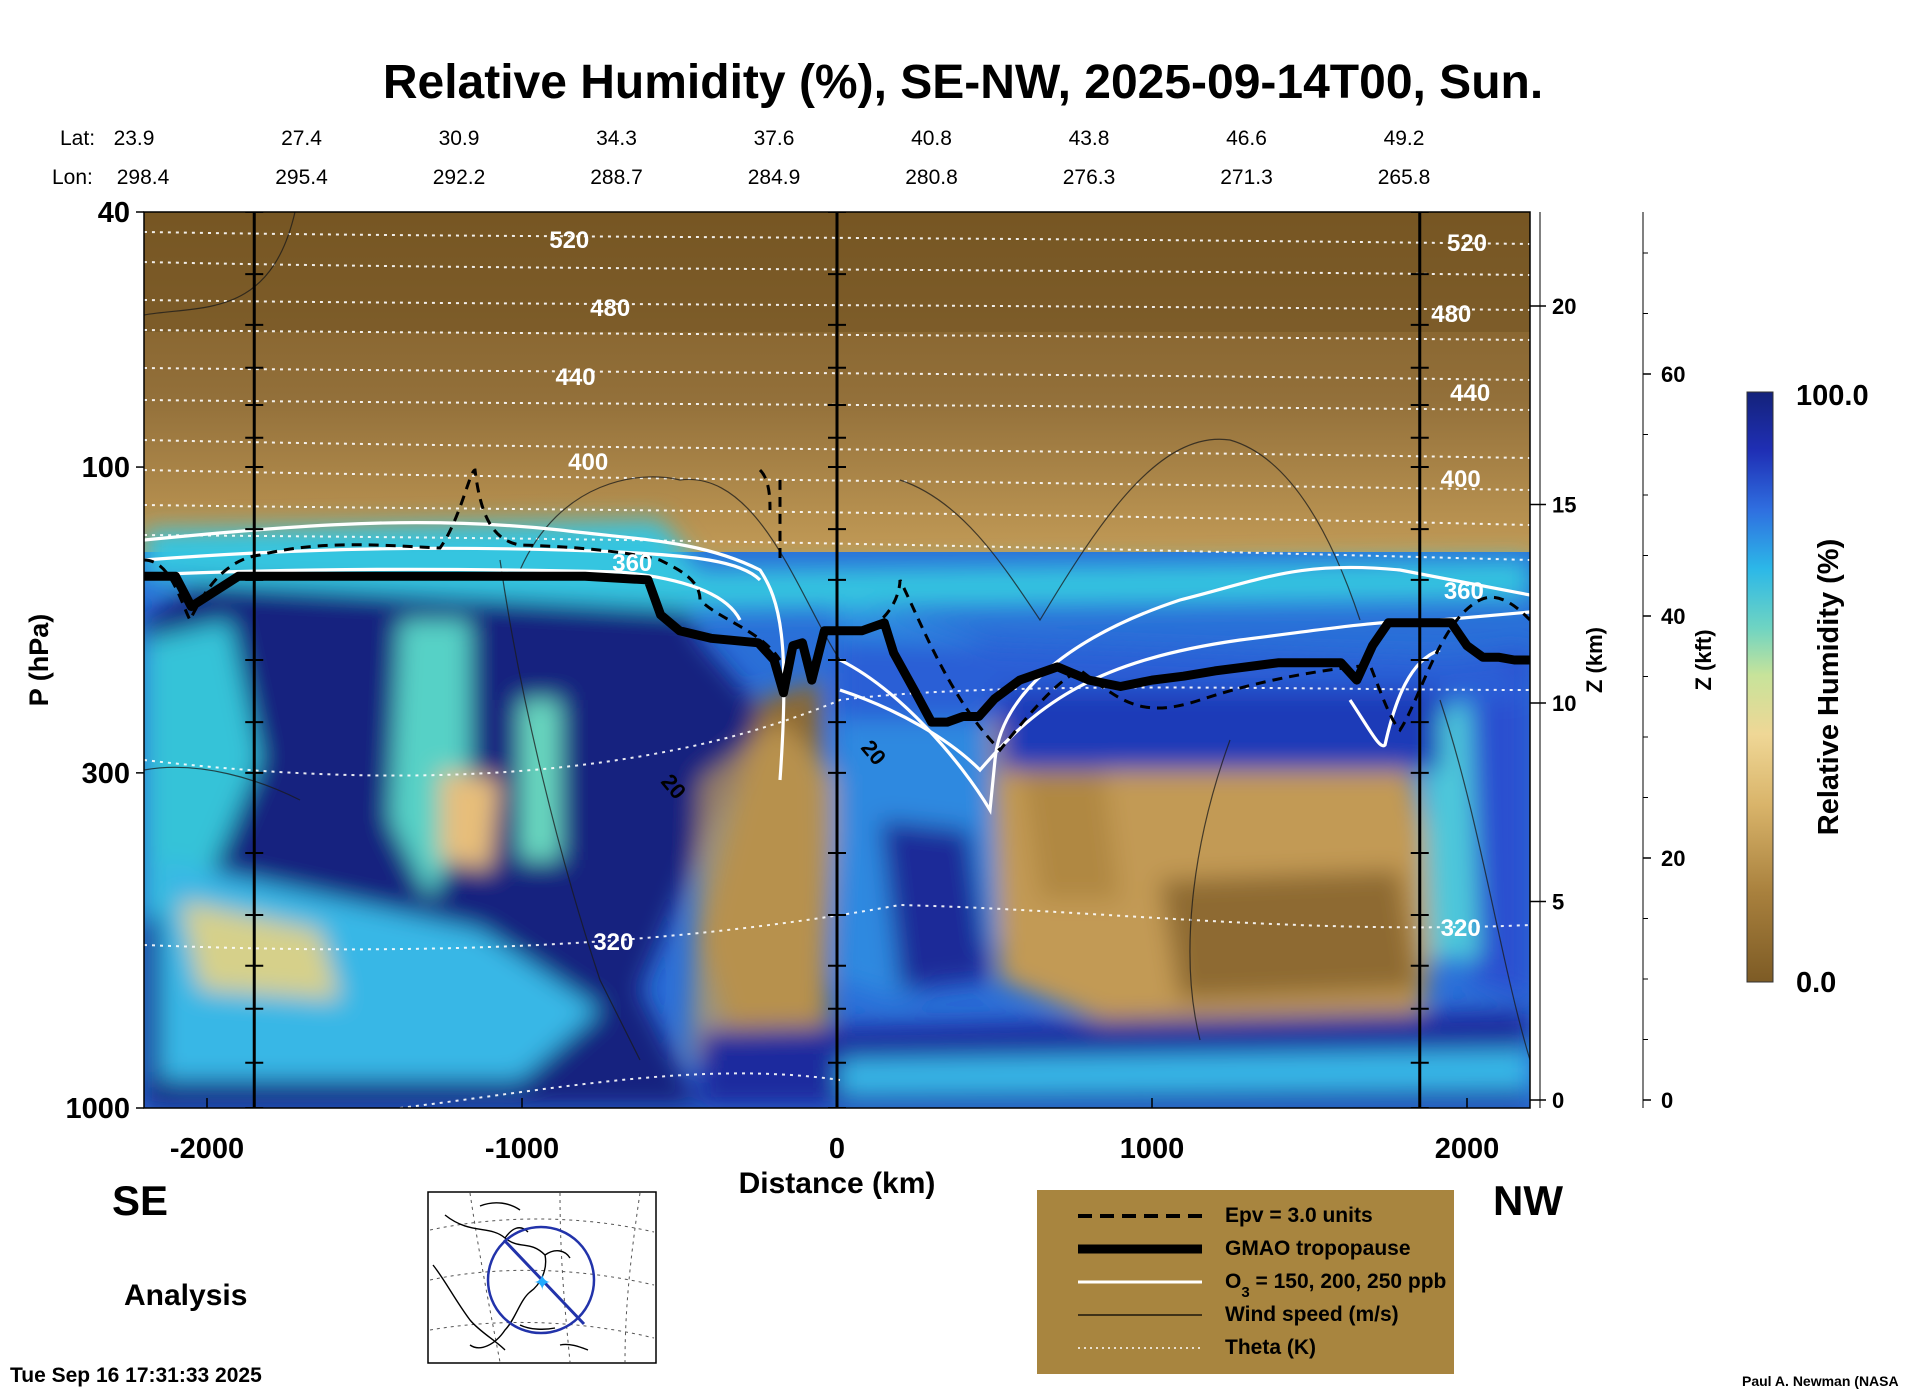 Image resolution: width=1926 pixels, height=1394 pixels. What do you see at coordinates (1467, 1149) in the screenshot?
I see `x-tick-label: 2000` at bounding box center [1467, 1149].